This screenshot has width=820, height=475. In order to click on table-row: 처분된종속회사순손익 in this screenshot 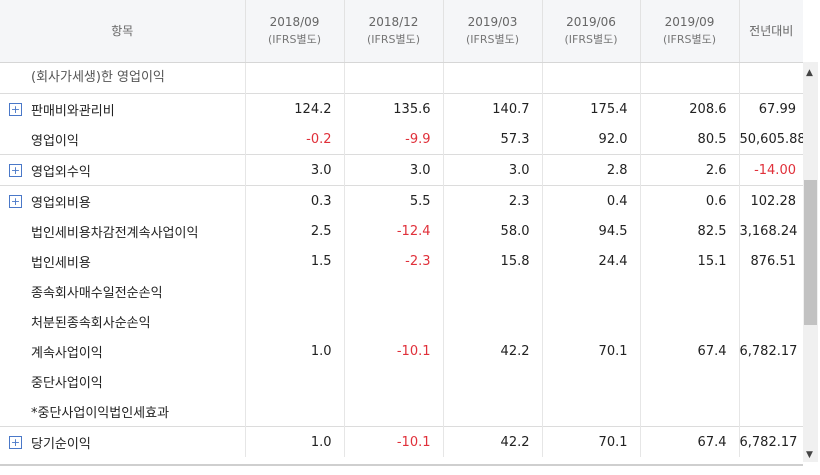, I will do `click(401, 321)`.